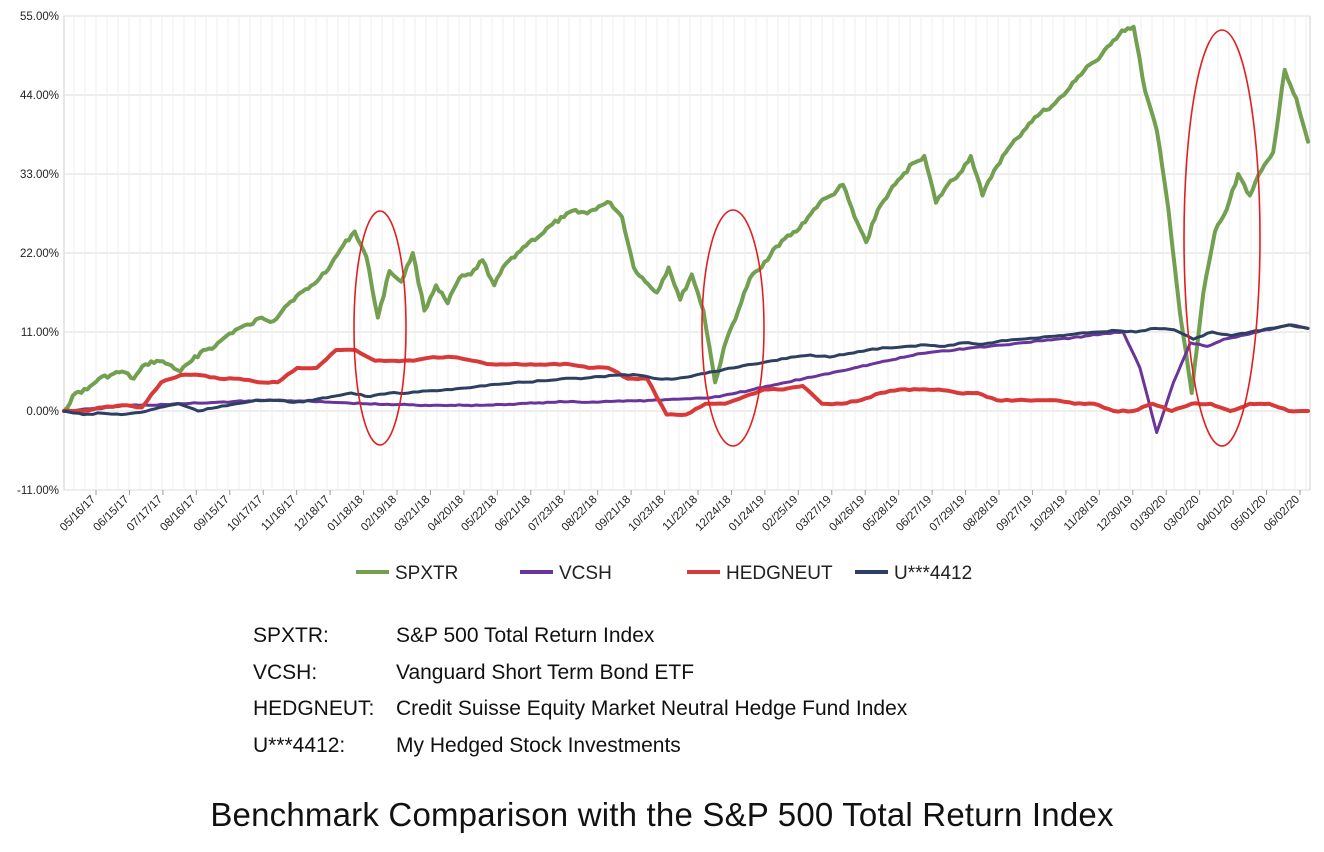 The image size is (1324, 852). Describe the element at coordinates (1215, 514) in the screenshot. I see `x-tick-label: 04/01/20` at that location.